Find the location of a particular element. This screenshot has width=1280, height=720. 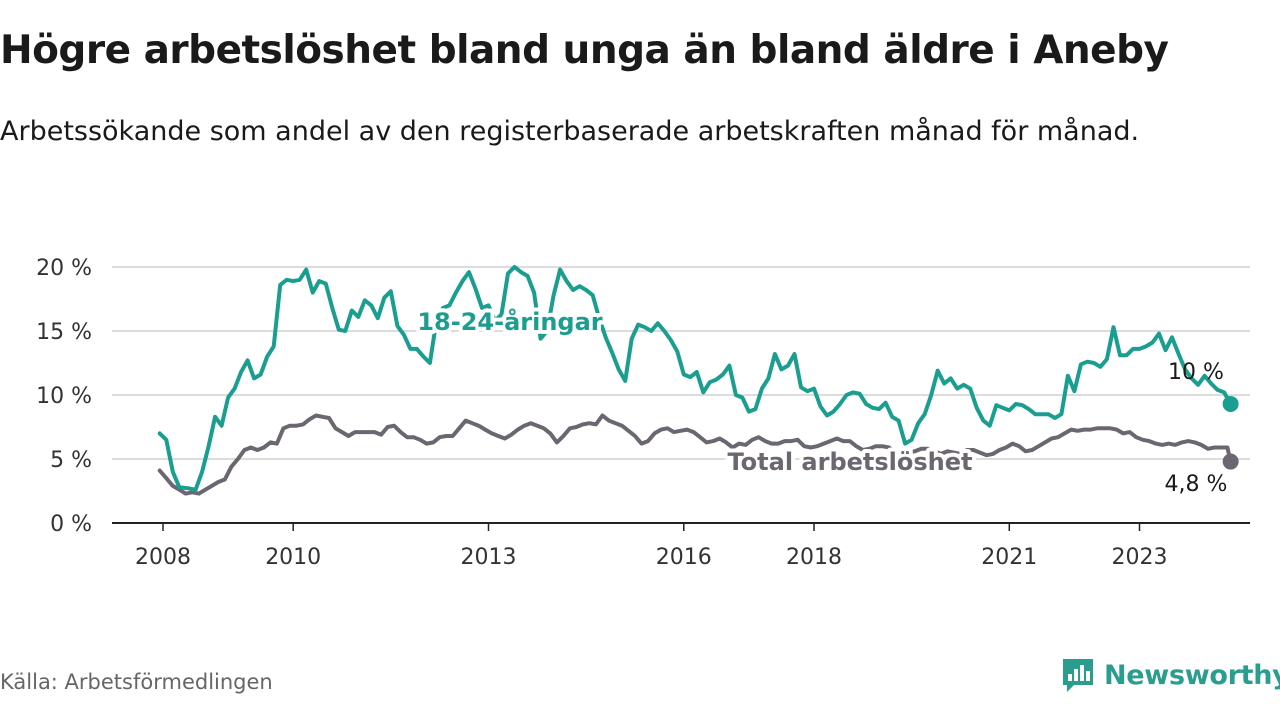

series-label-youth: 18-24-åringar is located at coordinates (509, 321).